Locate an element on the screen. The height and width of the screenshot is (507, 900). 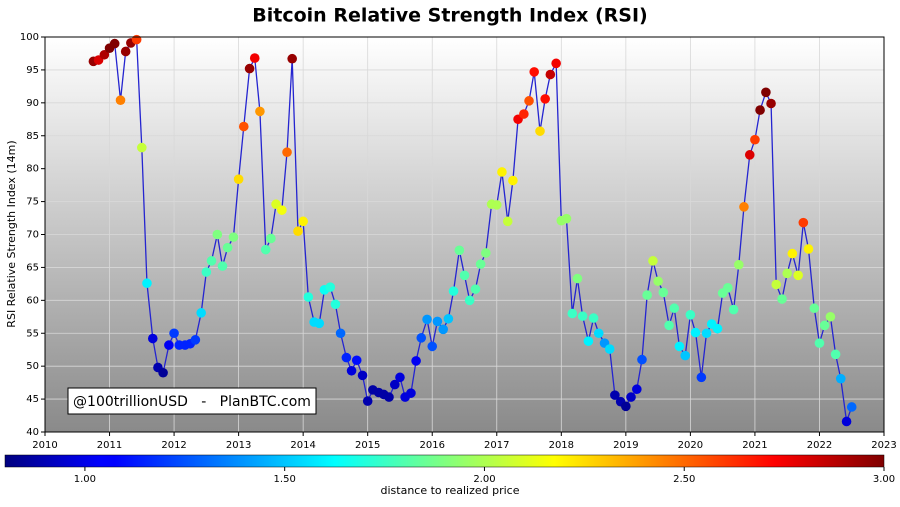
chart-title: Bitcoin Relative Strength Index (RSI) is located at coordinates (449, 16).